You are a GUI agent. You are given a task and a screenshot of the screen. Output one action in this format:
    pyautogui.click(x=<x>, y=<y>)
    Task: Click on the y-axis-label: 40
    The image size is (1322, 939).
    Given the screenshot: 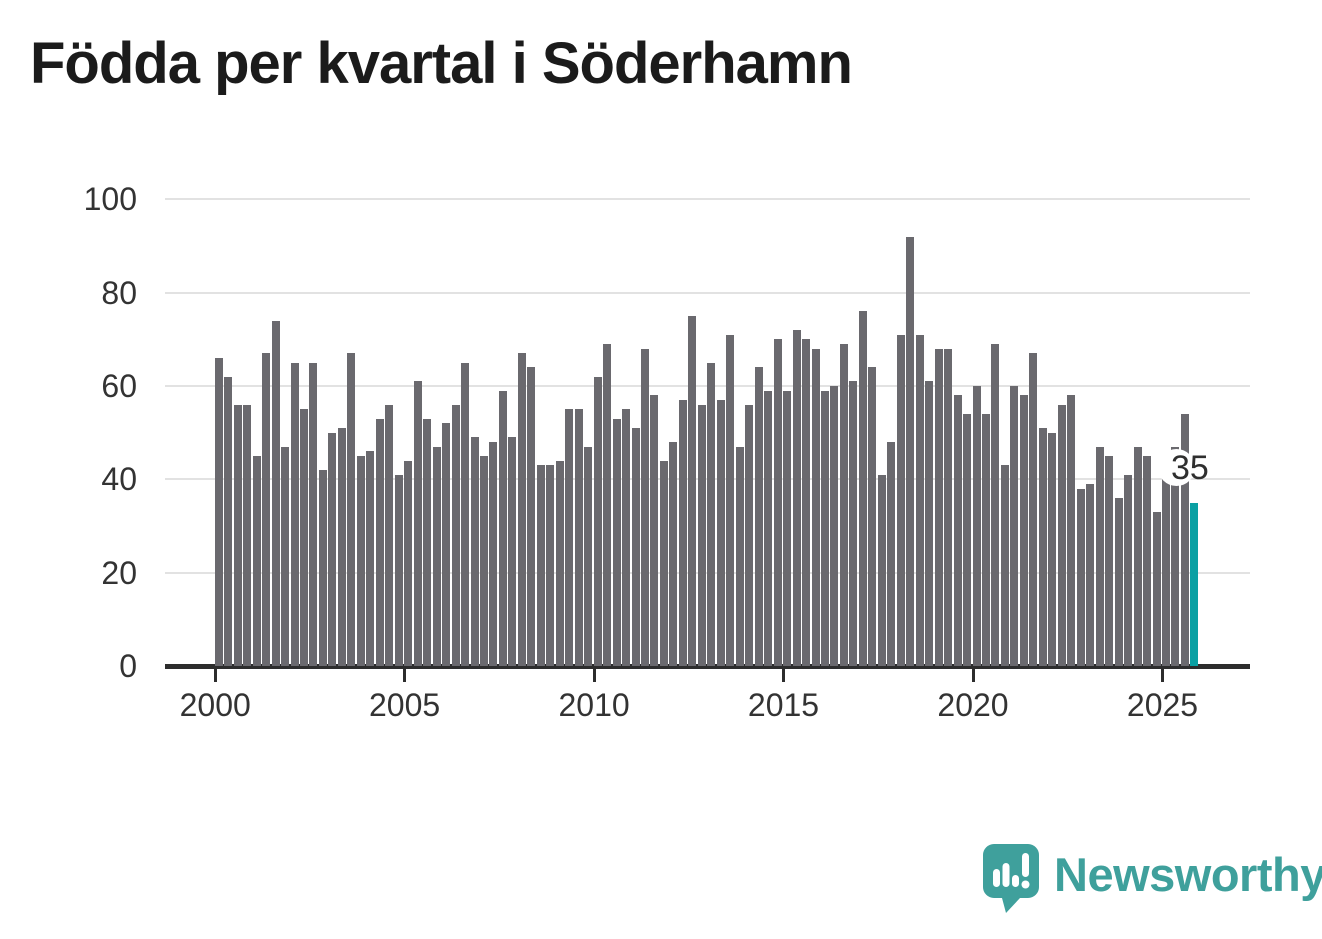 What is the action you would take?
    pyautogui.click(x=119, y=479)
    